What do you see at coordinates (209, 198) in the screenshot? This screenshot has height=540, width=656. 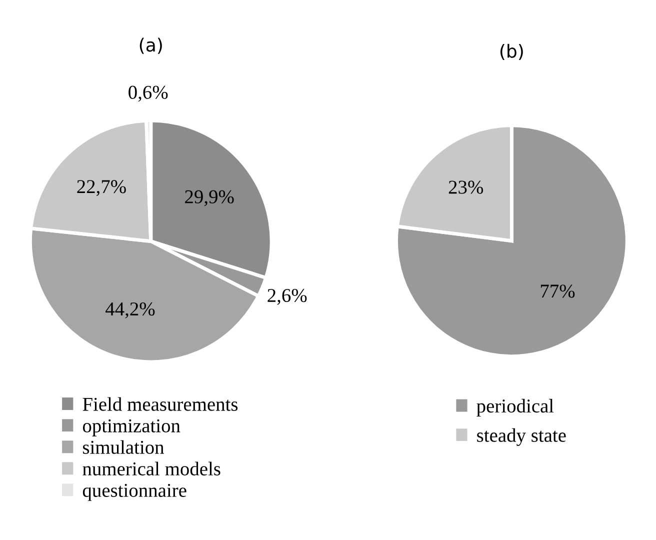 I see `data-label: 29,9%` at bounding box center [209, 198].